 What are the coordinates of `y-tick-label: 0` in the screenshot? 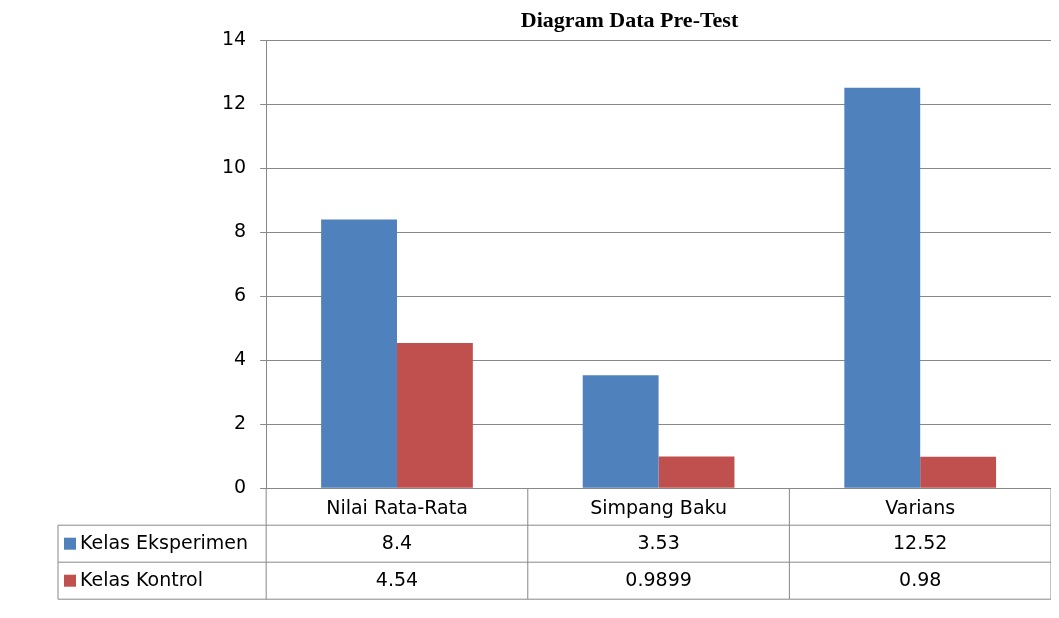 It's located at (240, 486).